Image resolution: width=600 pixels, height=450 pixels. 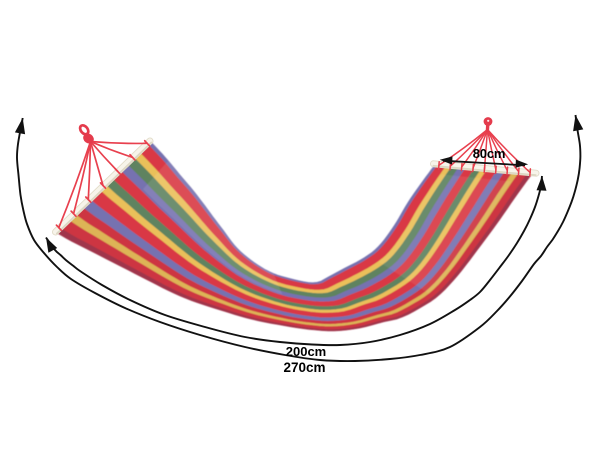 What do you see at coordinates (306, 351) in the screenshot?
I see `svg-text: 200cm` at bounding box center [306, 351].